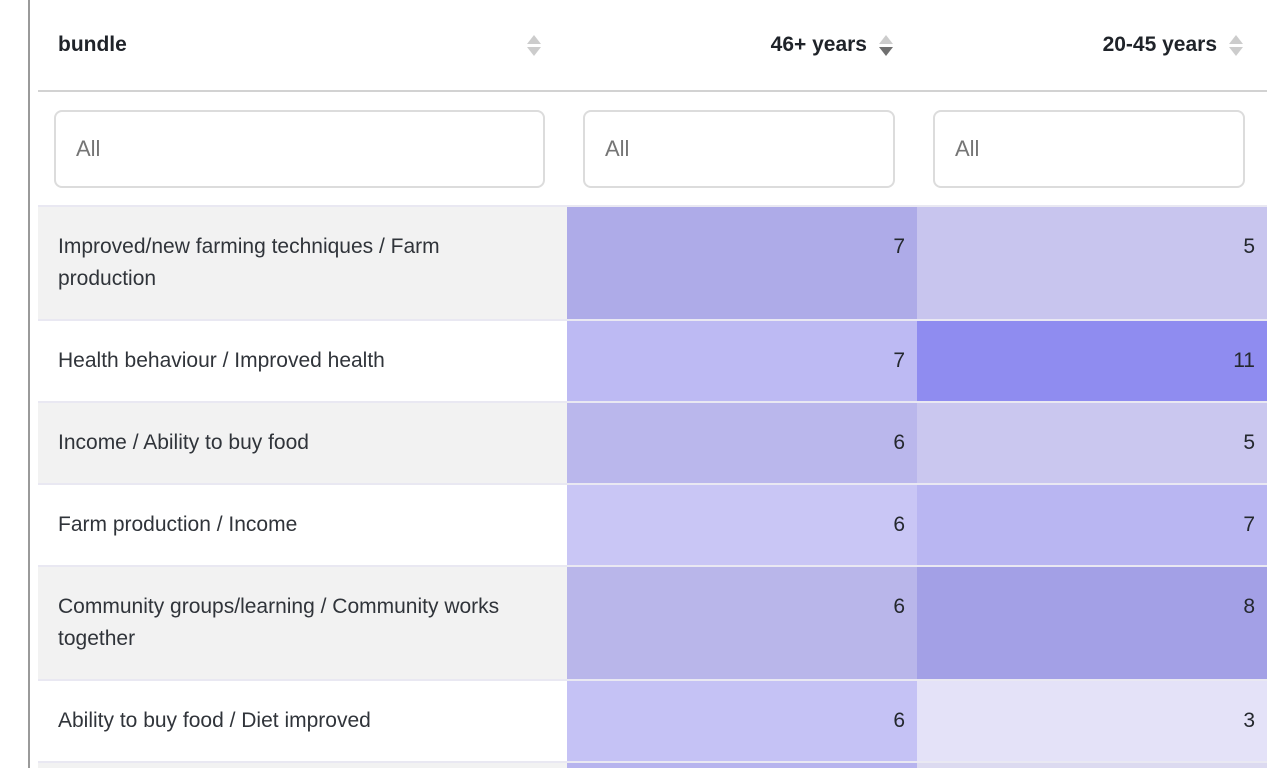  I want to click on filter-row, so click(652, 148).